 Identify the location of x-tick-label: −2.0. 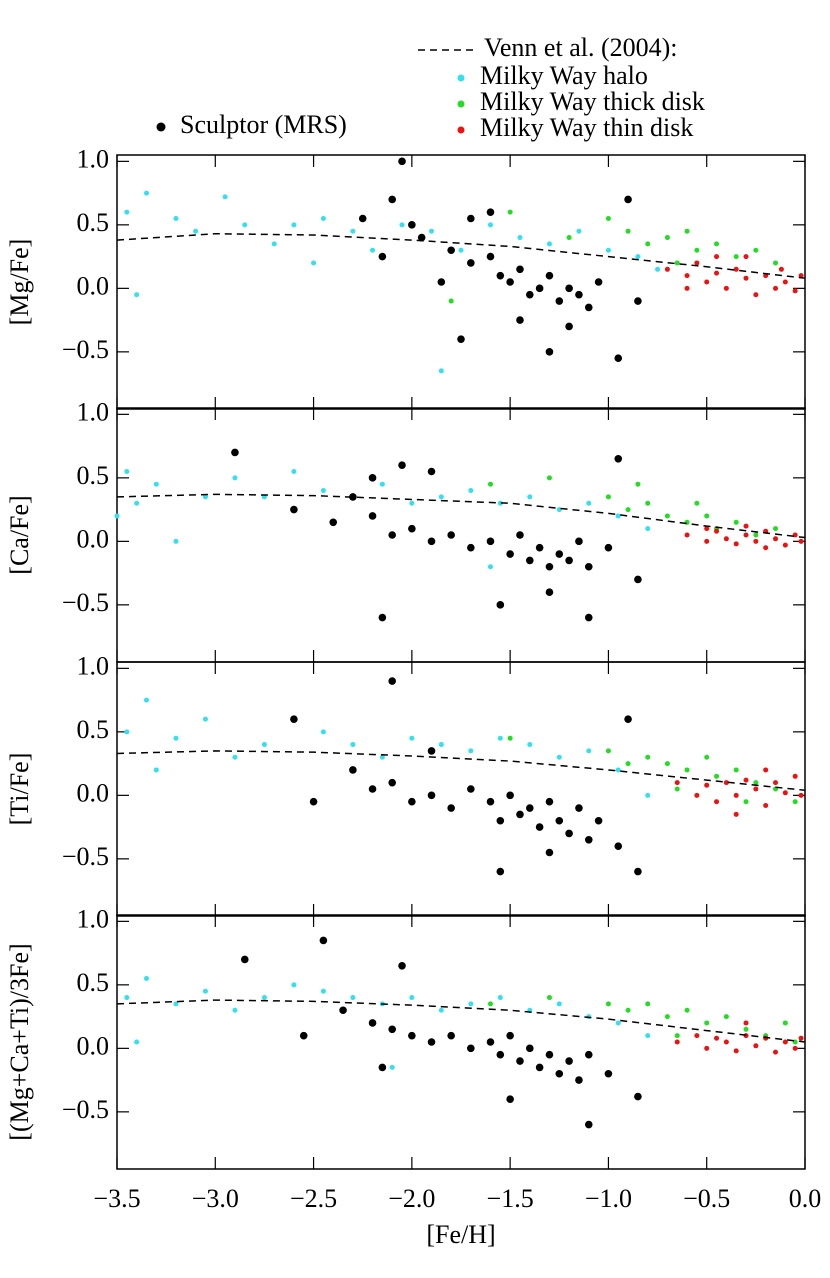
(411, 1198).